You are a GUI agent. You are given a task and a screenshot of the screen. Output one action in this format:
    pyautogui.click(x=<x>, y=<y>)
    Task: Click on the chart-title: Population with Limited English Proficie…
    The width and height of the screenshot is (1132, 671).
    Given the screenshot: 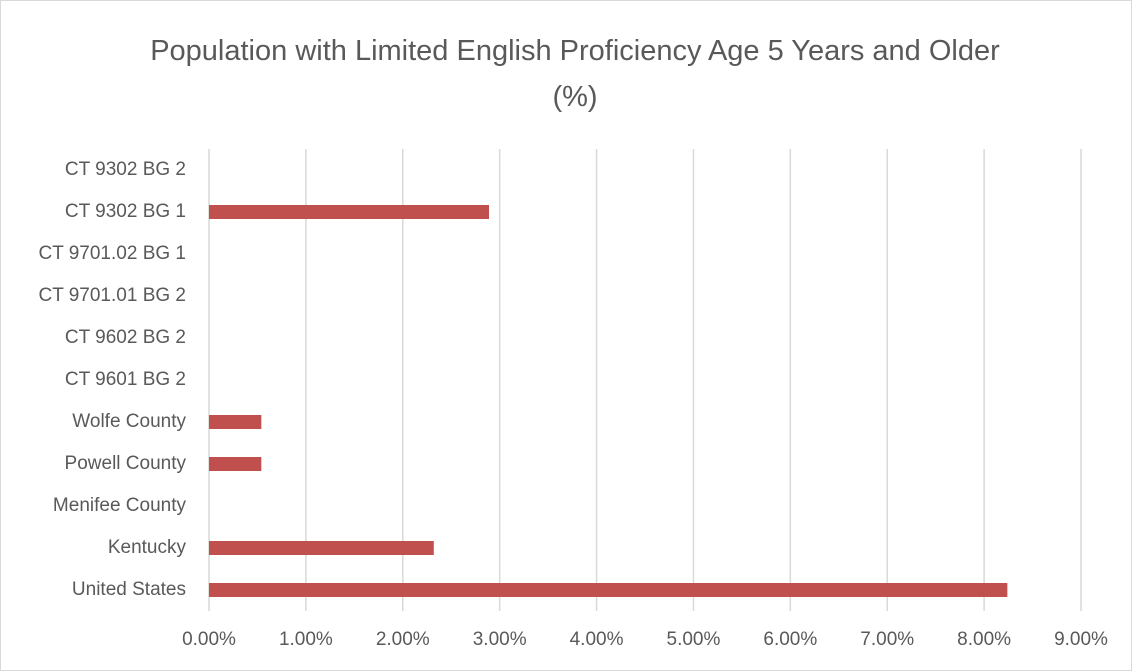 What is the action you would take?
    pyautogui.click(x=575, y=74)
    